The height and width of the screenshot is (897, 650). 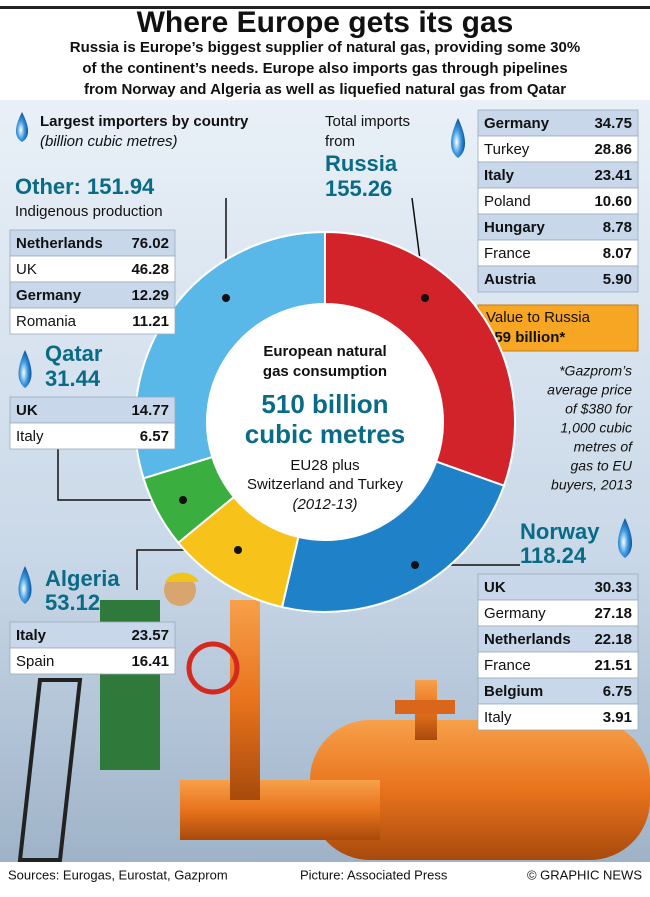 What do you see at coordinates (72, 602) in the screenshot?
I see `callout-value: 53.12` at bounding box center [72, 602].